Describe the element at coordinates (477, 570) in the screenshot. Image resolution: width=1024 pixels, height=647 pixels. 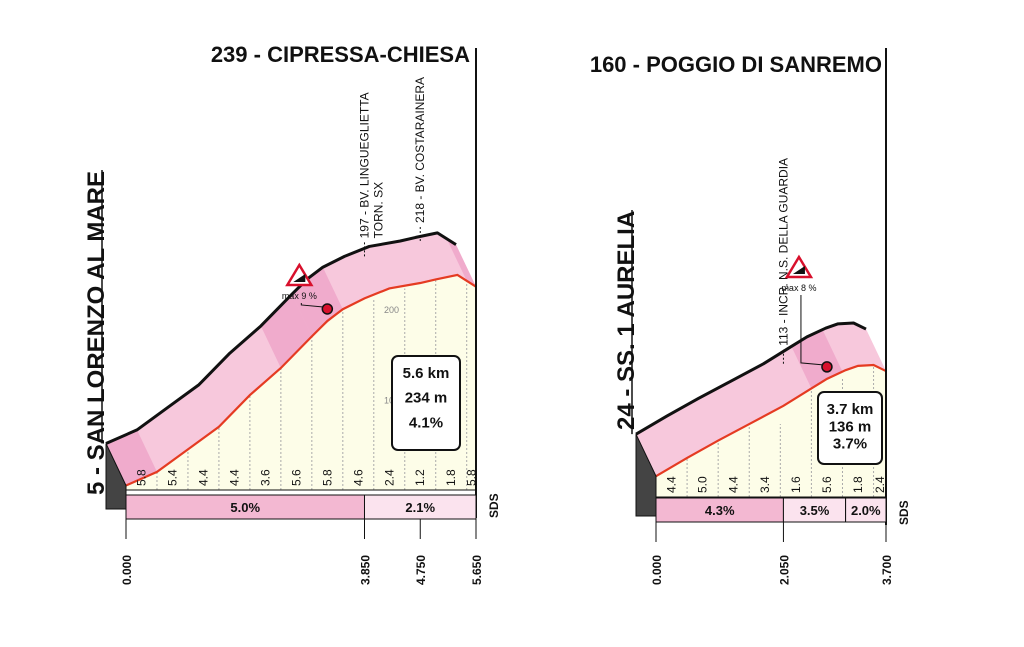
I see `km-tick-label: 5.650` at that location.